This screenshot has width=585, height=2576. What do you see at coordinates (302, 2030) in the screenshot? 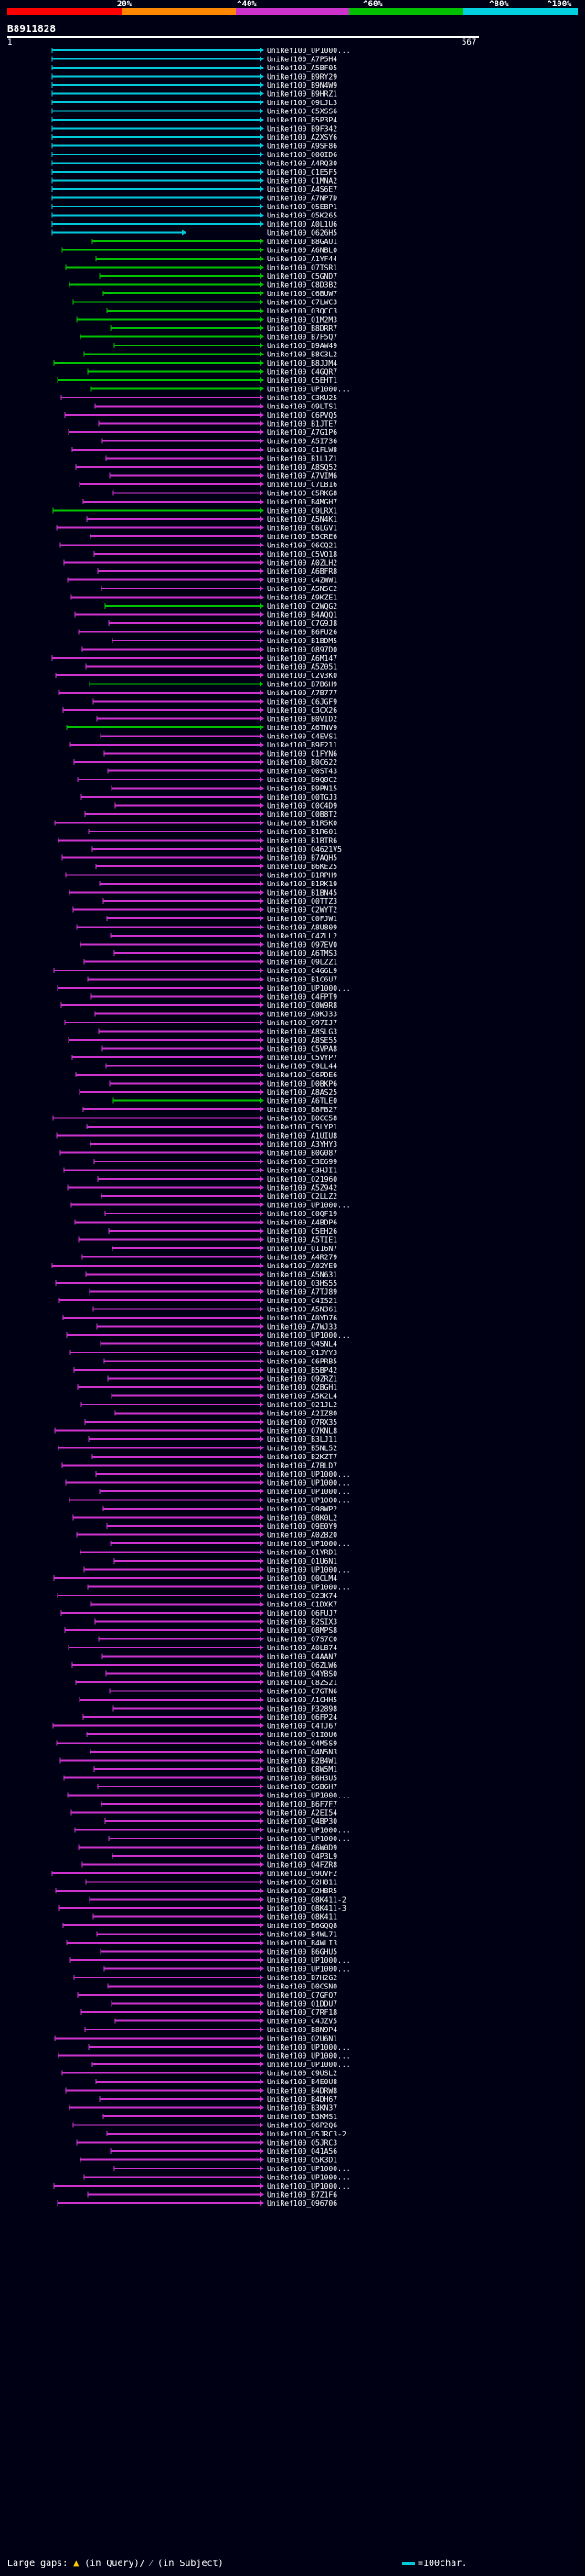
I see `hit-label: UniRef100_B8N9P4` at bounding box center [302, 2030].